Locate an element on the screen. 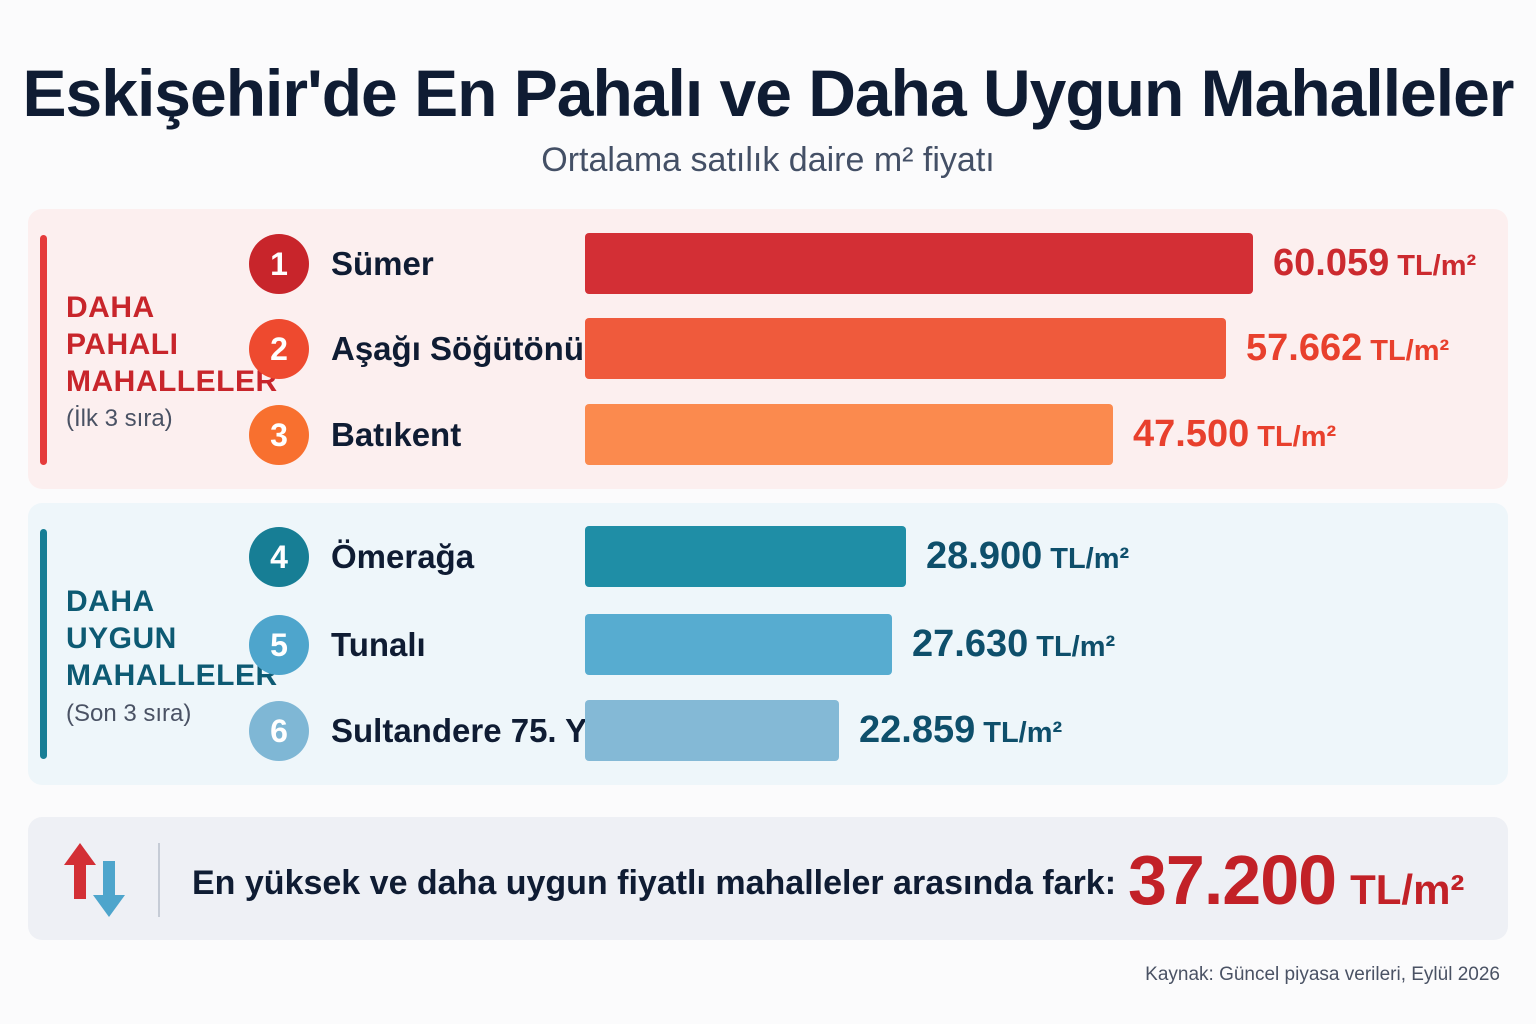 This screenshot has width=1536, height=1024. rank-badge: 4 is located at coordinates (279, 557).